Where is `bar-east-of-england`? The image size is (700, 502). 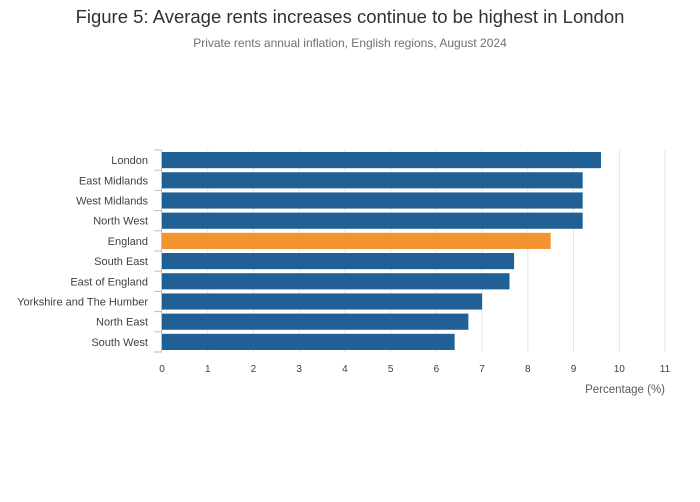 bar-east-of-england is located at coordinates (336, 281).